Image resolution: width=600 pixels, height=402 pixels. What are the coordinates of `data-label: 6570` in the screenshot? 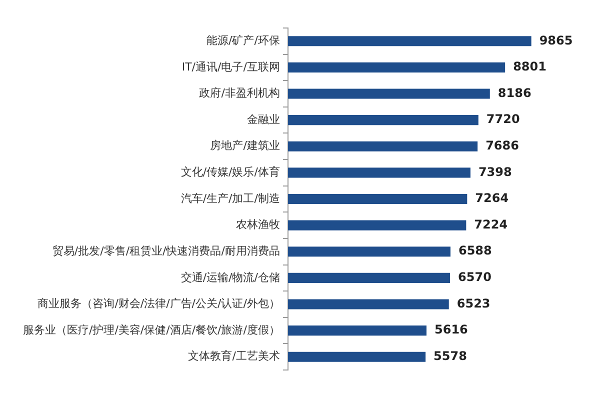 It's located at (475, 277).